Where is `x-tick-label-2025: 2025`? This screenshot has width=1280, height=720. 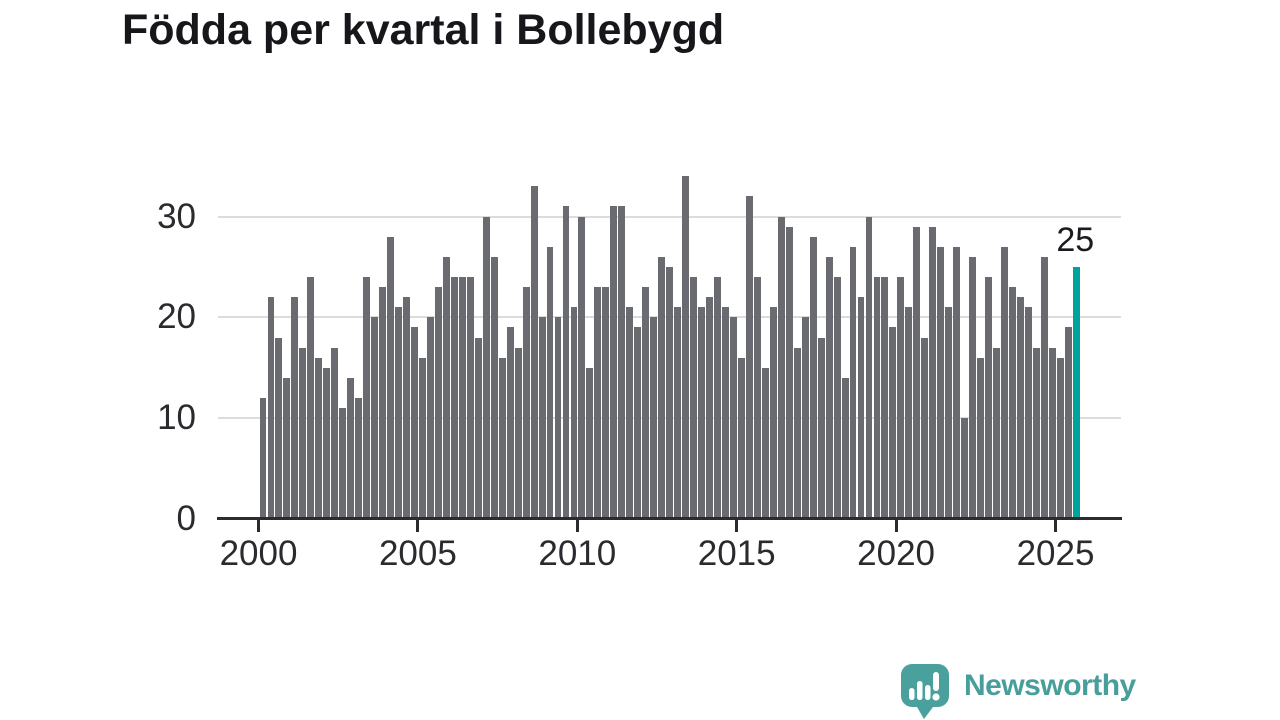 x-tick-label-2025: 2025 is located at coordinates (1055, 553).